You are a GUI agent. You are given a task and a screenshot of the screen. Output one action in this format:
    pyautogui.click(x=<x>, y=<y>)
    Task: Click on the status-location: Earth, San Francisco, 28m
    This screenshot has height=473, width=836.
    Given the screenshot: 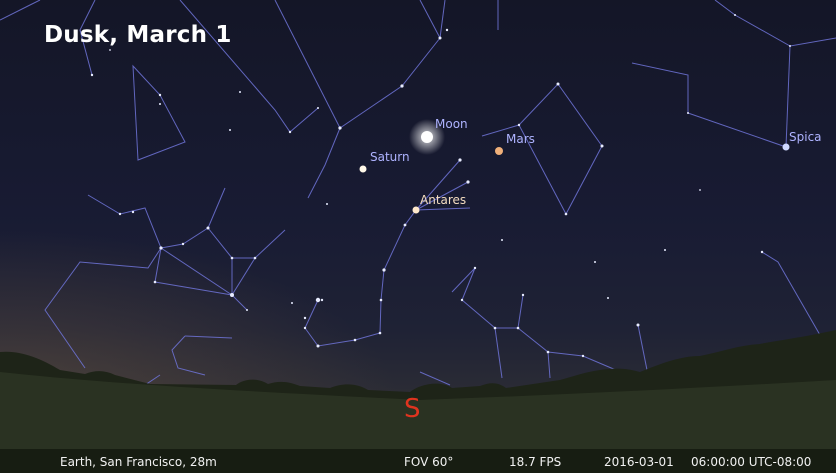 What is the action you would take?
    pyautogui.click(x=138, y=462)
    